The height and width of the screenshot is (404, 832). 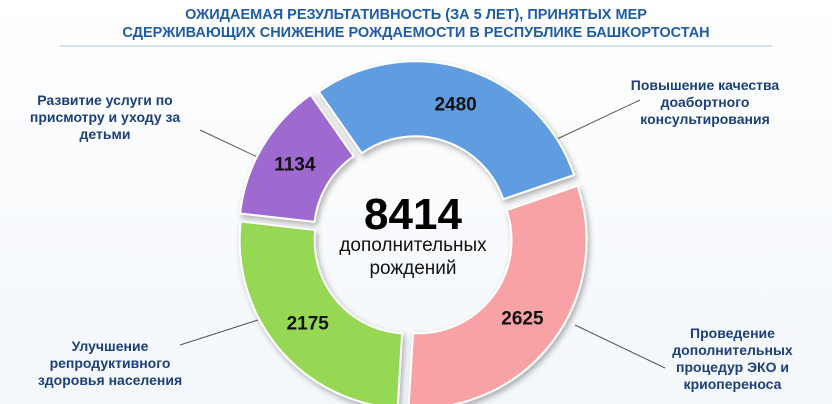 I want to click on total: 8414, so click(x=413, y=214).